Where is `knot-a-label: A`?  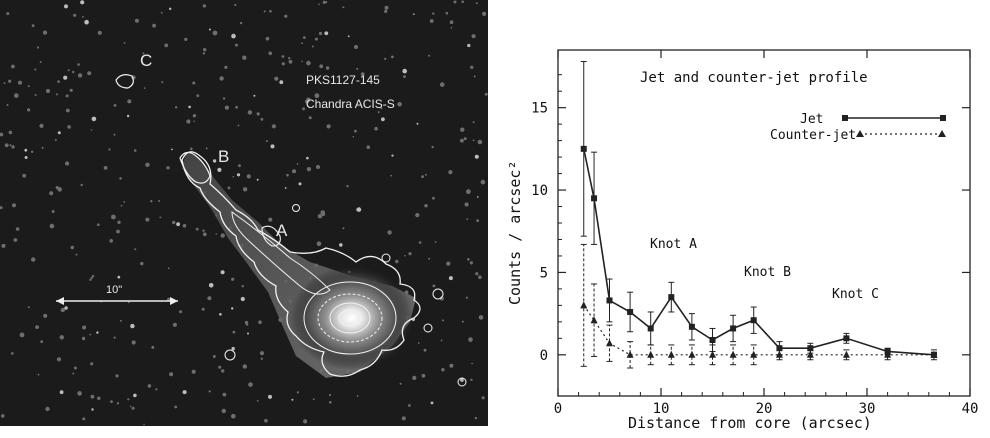
knot-a-label: A is located at coordinates (282, 230).